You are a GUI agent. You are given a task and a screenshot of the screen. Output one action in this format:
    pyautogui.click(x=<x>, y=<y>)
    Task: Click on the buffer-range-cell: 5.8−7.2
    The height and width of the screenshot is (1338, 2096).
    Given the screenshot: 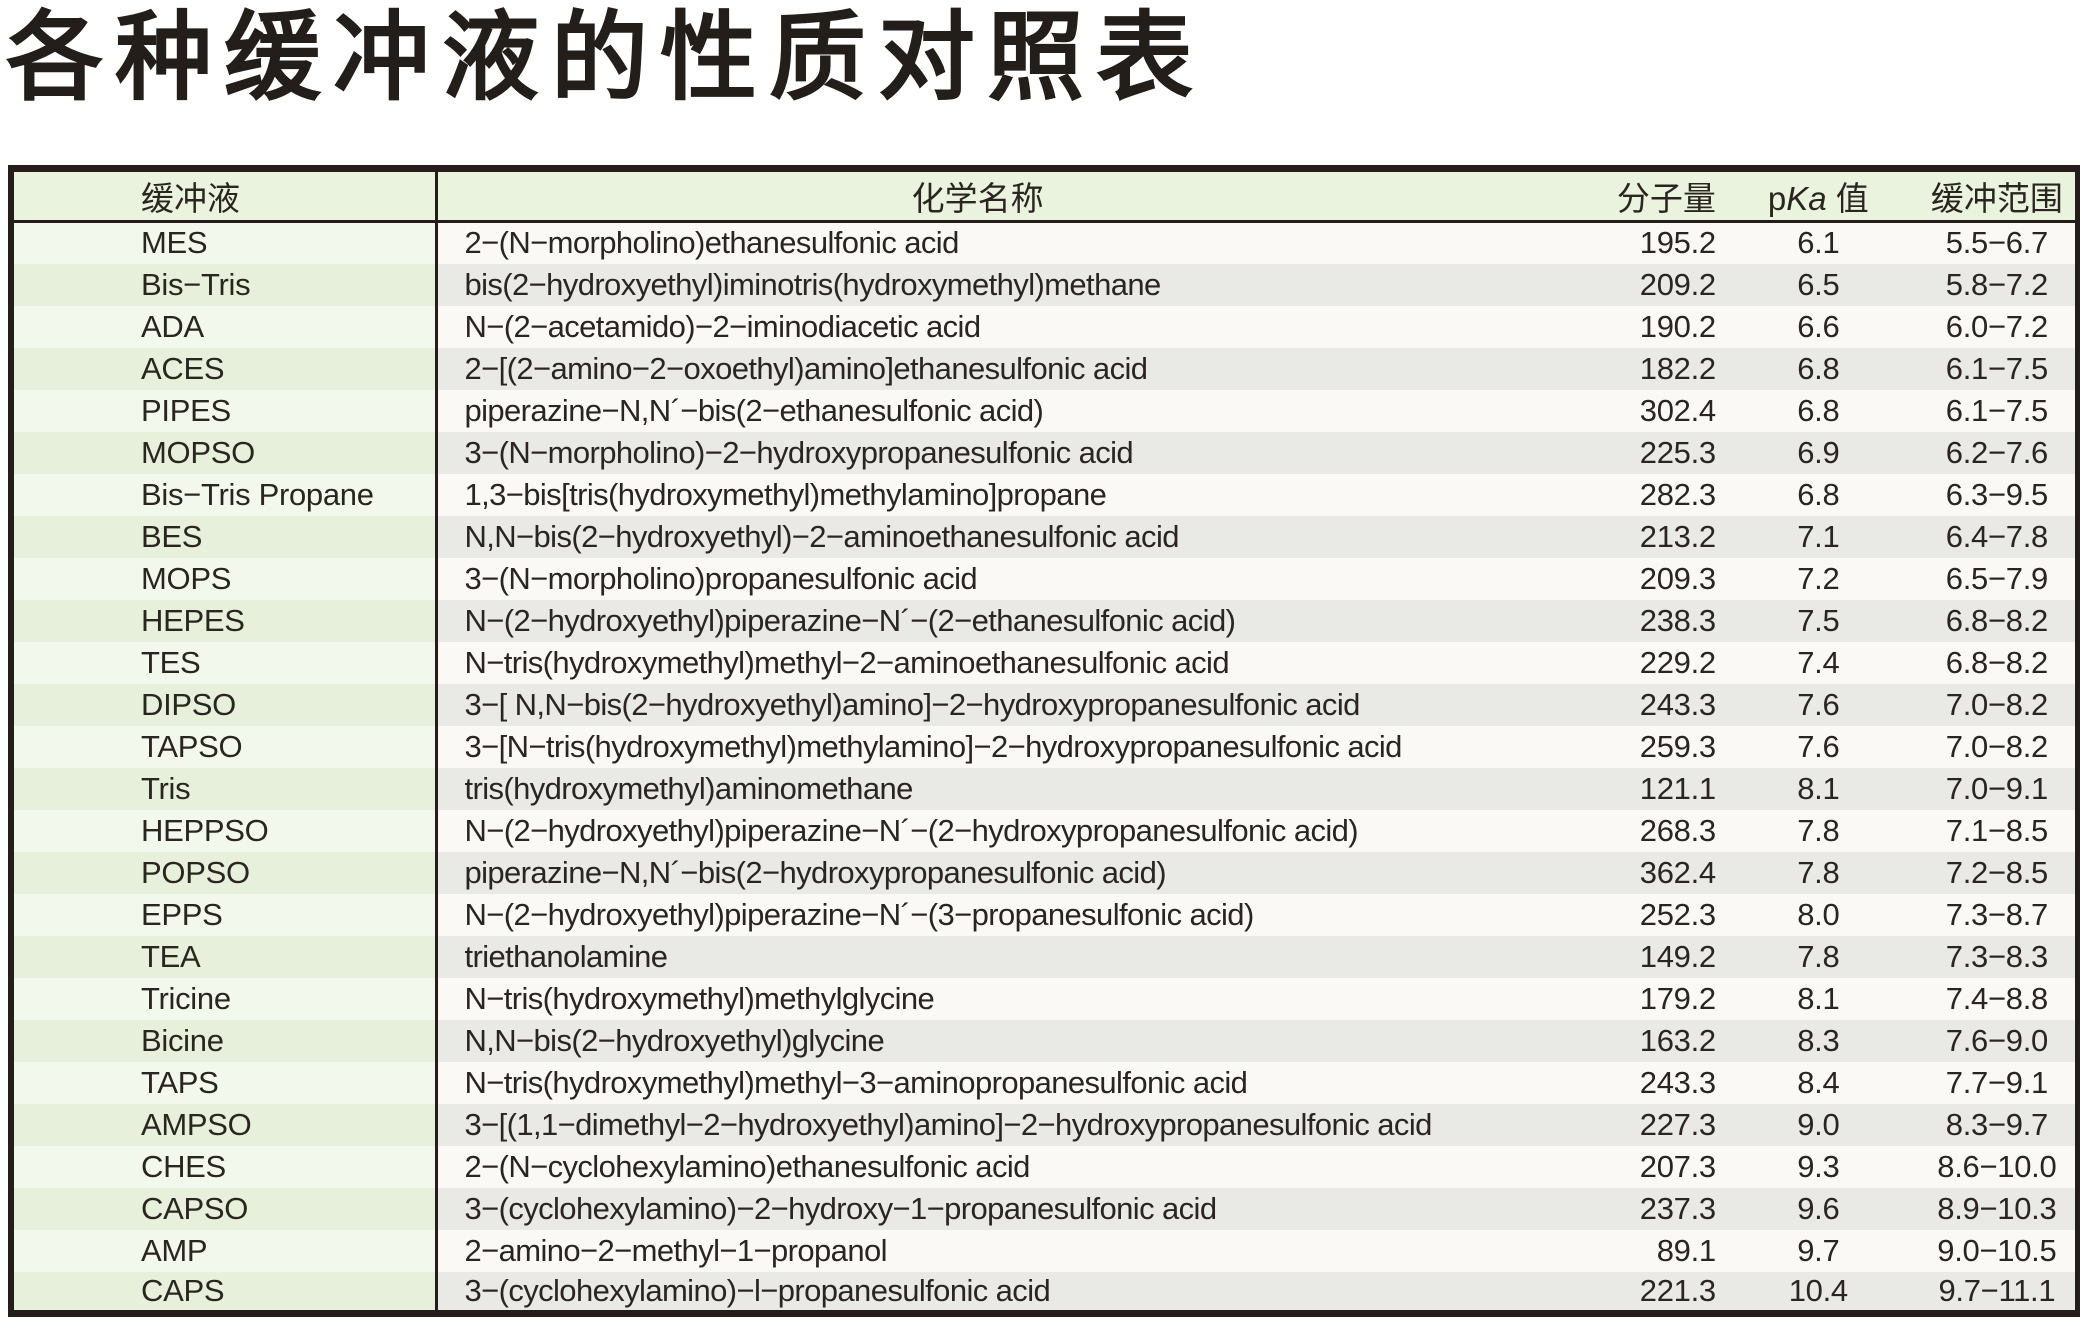 What is the action you would take?
    pyautogui.click(x=1998, y=284)
    